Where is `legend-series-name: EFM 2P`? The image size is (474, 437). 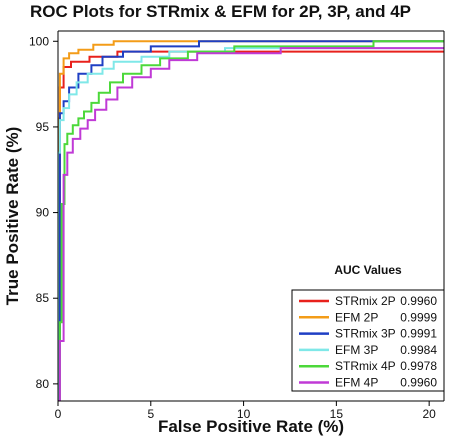 legend-series-name: EFM 2P is located at coordinates (356, 317).